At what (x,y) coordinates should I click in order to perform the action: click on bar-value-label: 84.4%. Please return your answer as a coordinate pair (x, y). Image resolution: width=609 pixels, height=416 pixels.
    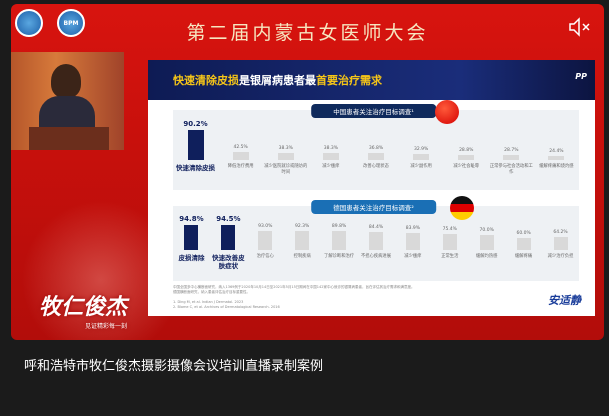
    Looking at the image, I should click on (376, 228).